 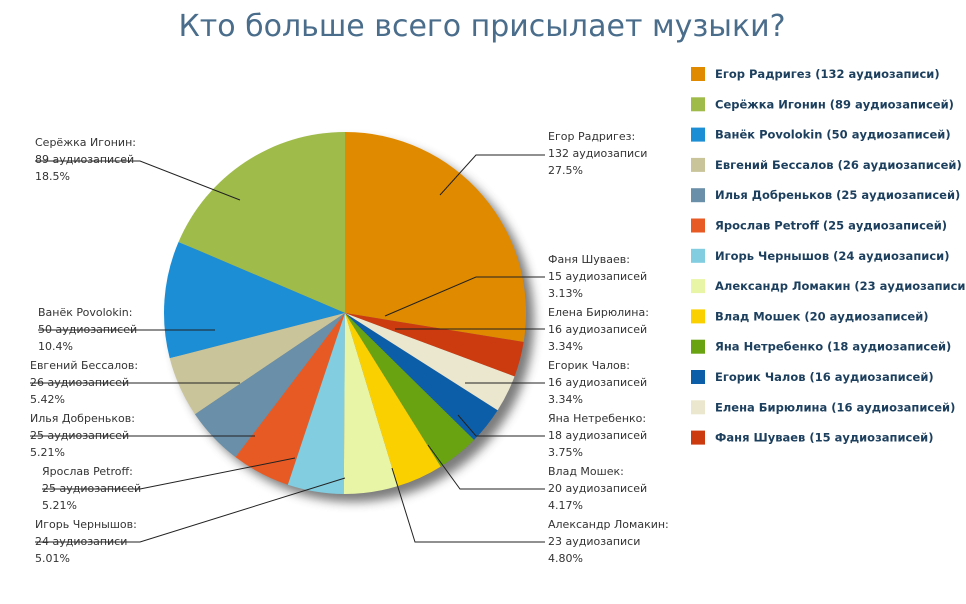 I want to click on slice-count: 23 аудиозаписи, so click(x=594, y=541).